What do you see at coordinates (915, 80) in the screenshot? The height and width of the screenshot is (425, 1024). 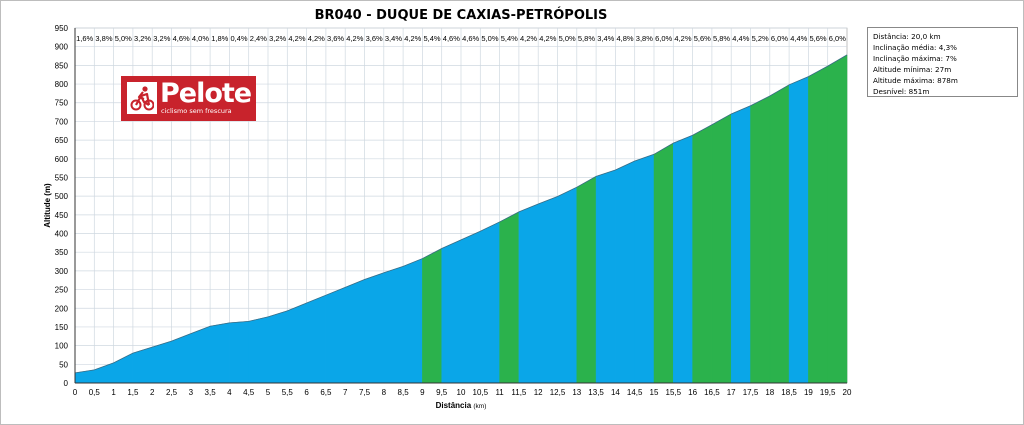 I see `stat-max-altitude: Altitude máxima: 878m` at bounding box center [915, 80].